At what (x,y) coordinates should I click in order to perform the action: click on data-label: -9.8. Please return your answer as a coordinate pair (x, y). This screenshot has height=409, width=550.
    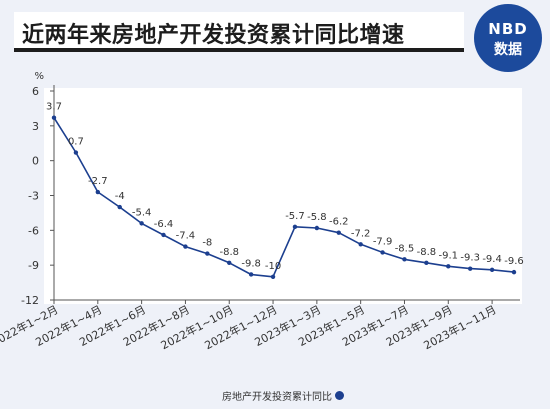
    Looking at the image, I should click on (251, 263).